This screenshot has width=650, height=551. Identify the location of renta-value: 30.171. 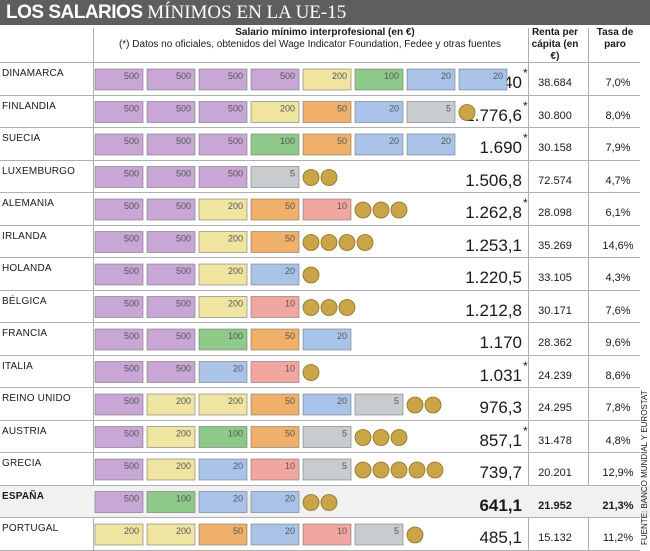
(555, 310).